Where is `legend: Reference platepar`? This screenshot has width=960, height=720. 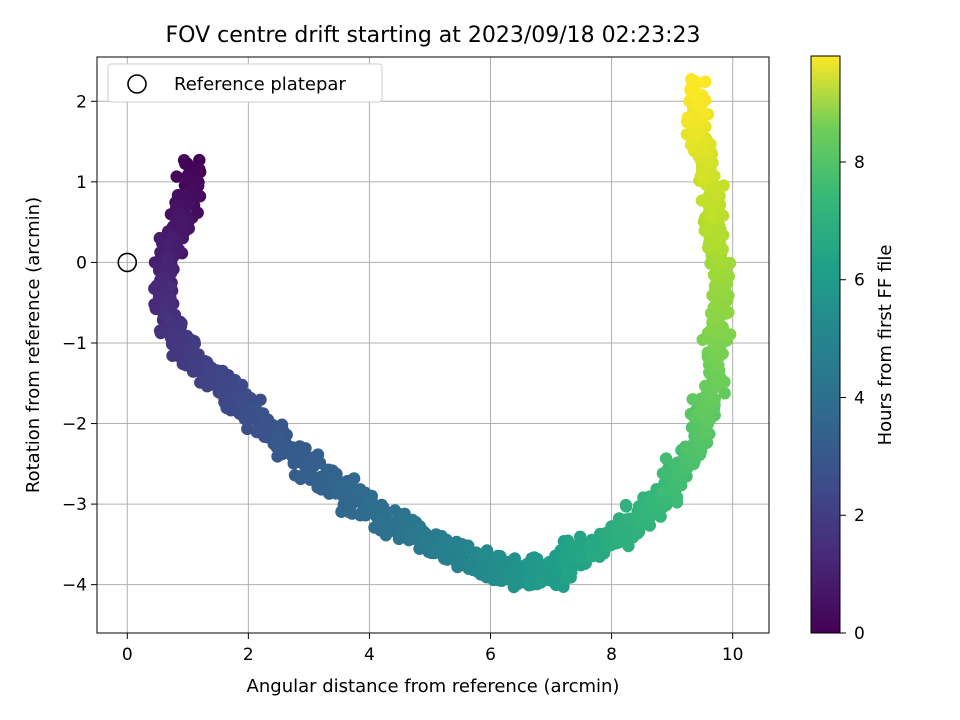 legend: Reference platepar is located at coordinates (245, 83).